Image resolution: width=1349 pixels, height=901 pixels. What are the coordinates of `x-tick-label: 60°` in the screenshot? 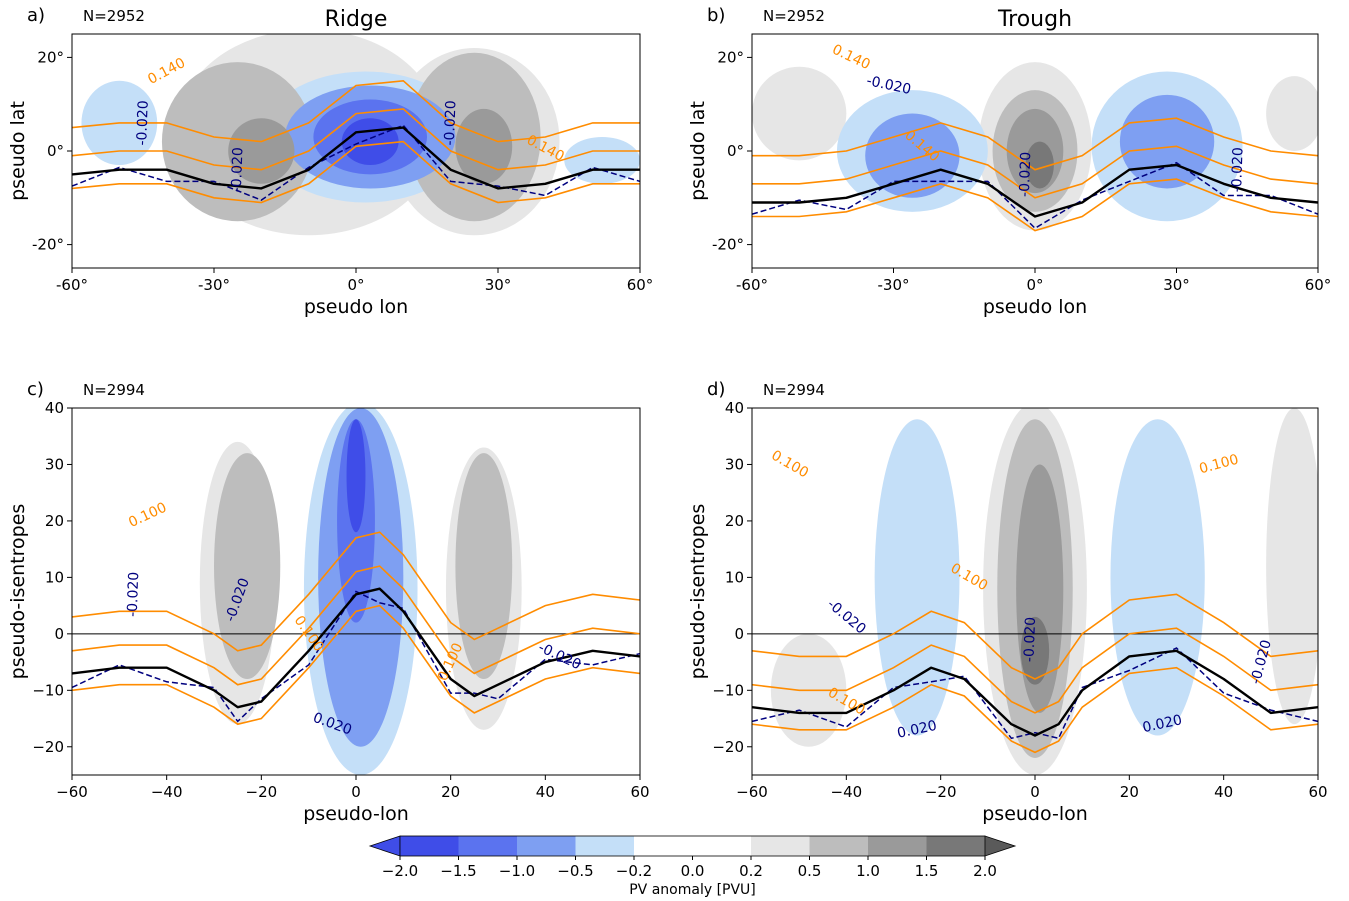 It's located at (1318, 285).